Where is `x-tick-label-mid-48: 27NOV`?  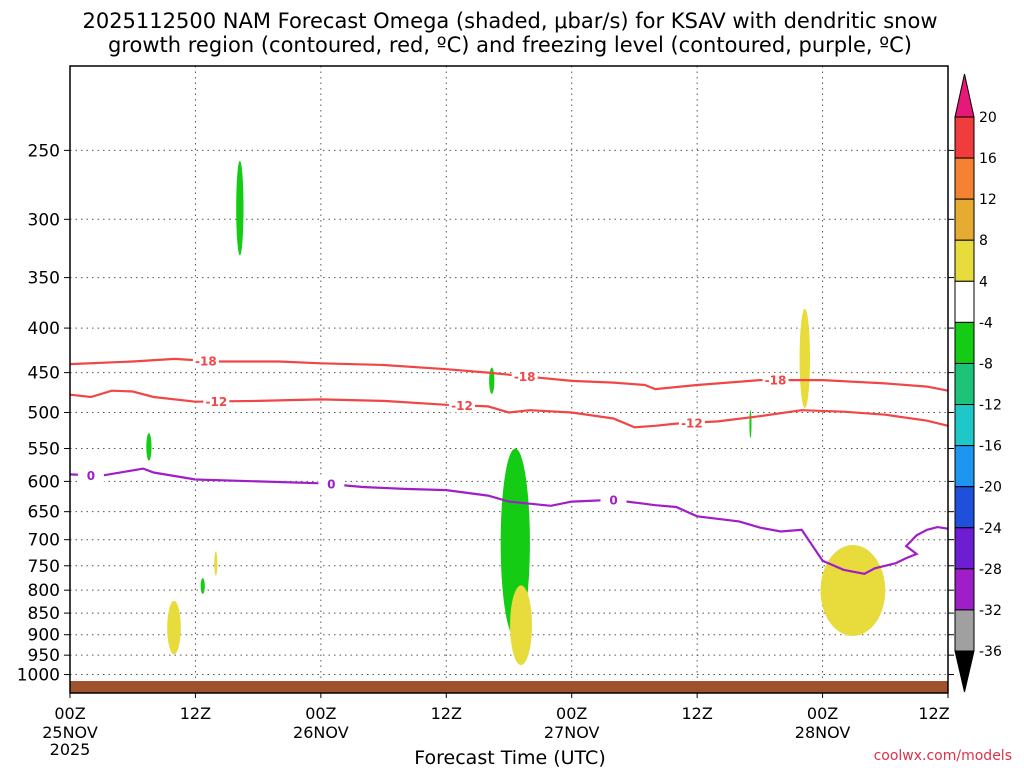
x-tick-label-mid-48: 27NOV is located at coordinates (572, 732).